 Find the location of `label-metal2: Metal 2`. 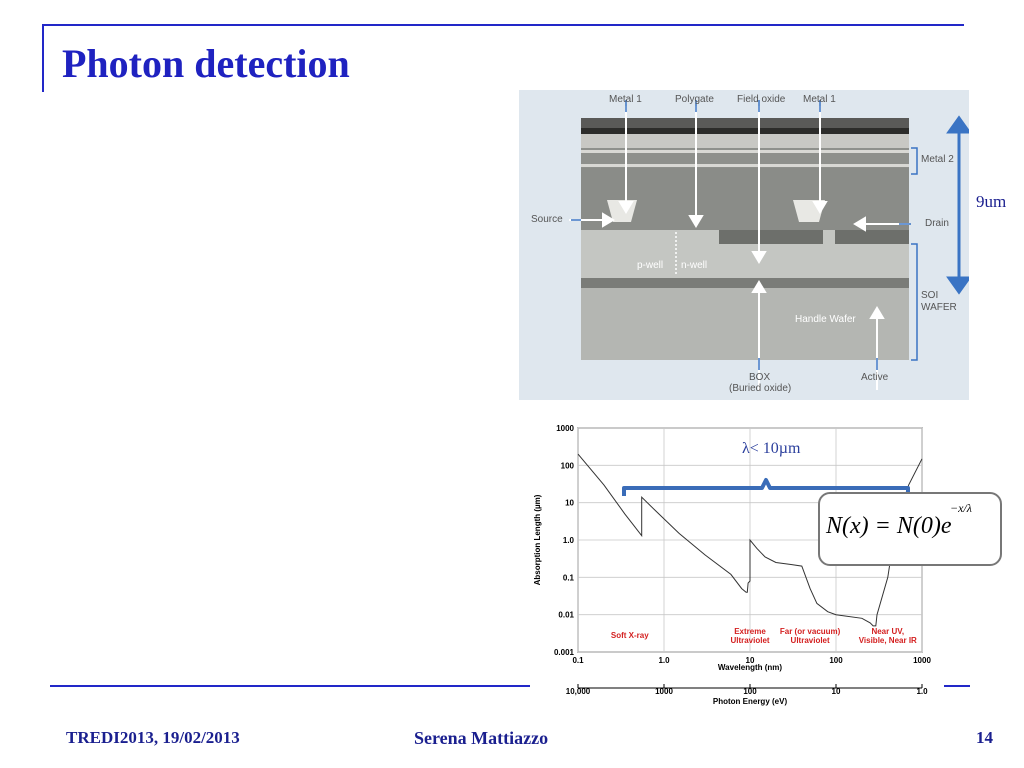

label-metal2: Metal 2 is located at coordinates (937, 159).